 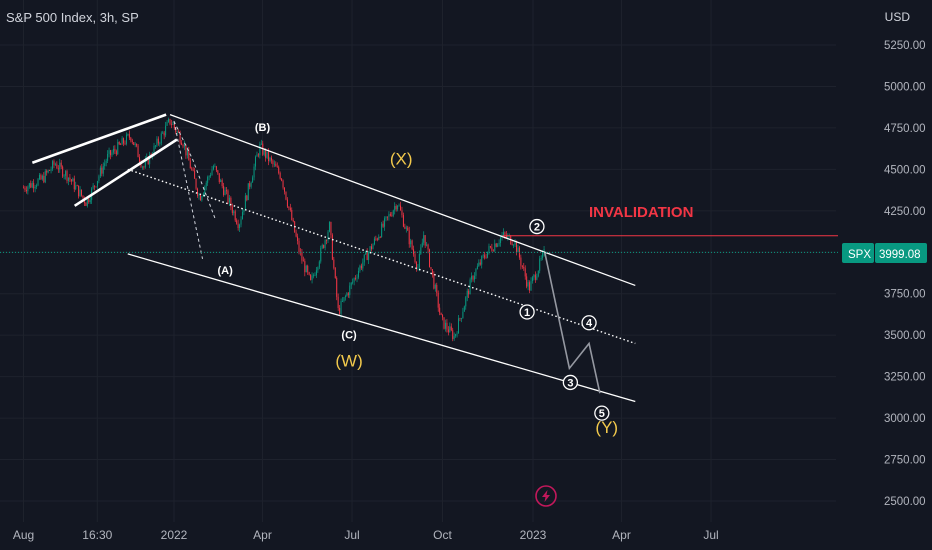 What do you see at coordinates (905, 87) in the screenshot?
I see `y-tick-label: 5000.00` at bounding box center [905, 87].